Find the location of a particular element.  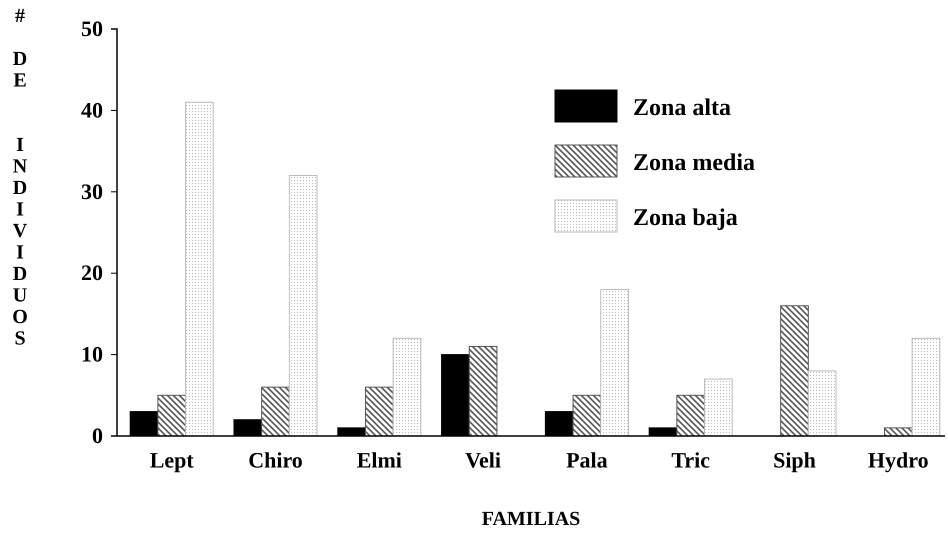

legend-label: Zona baja is located at coordinates (685, 218).